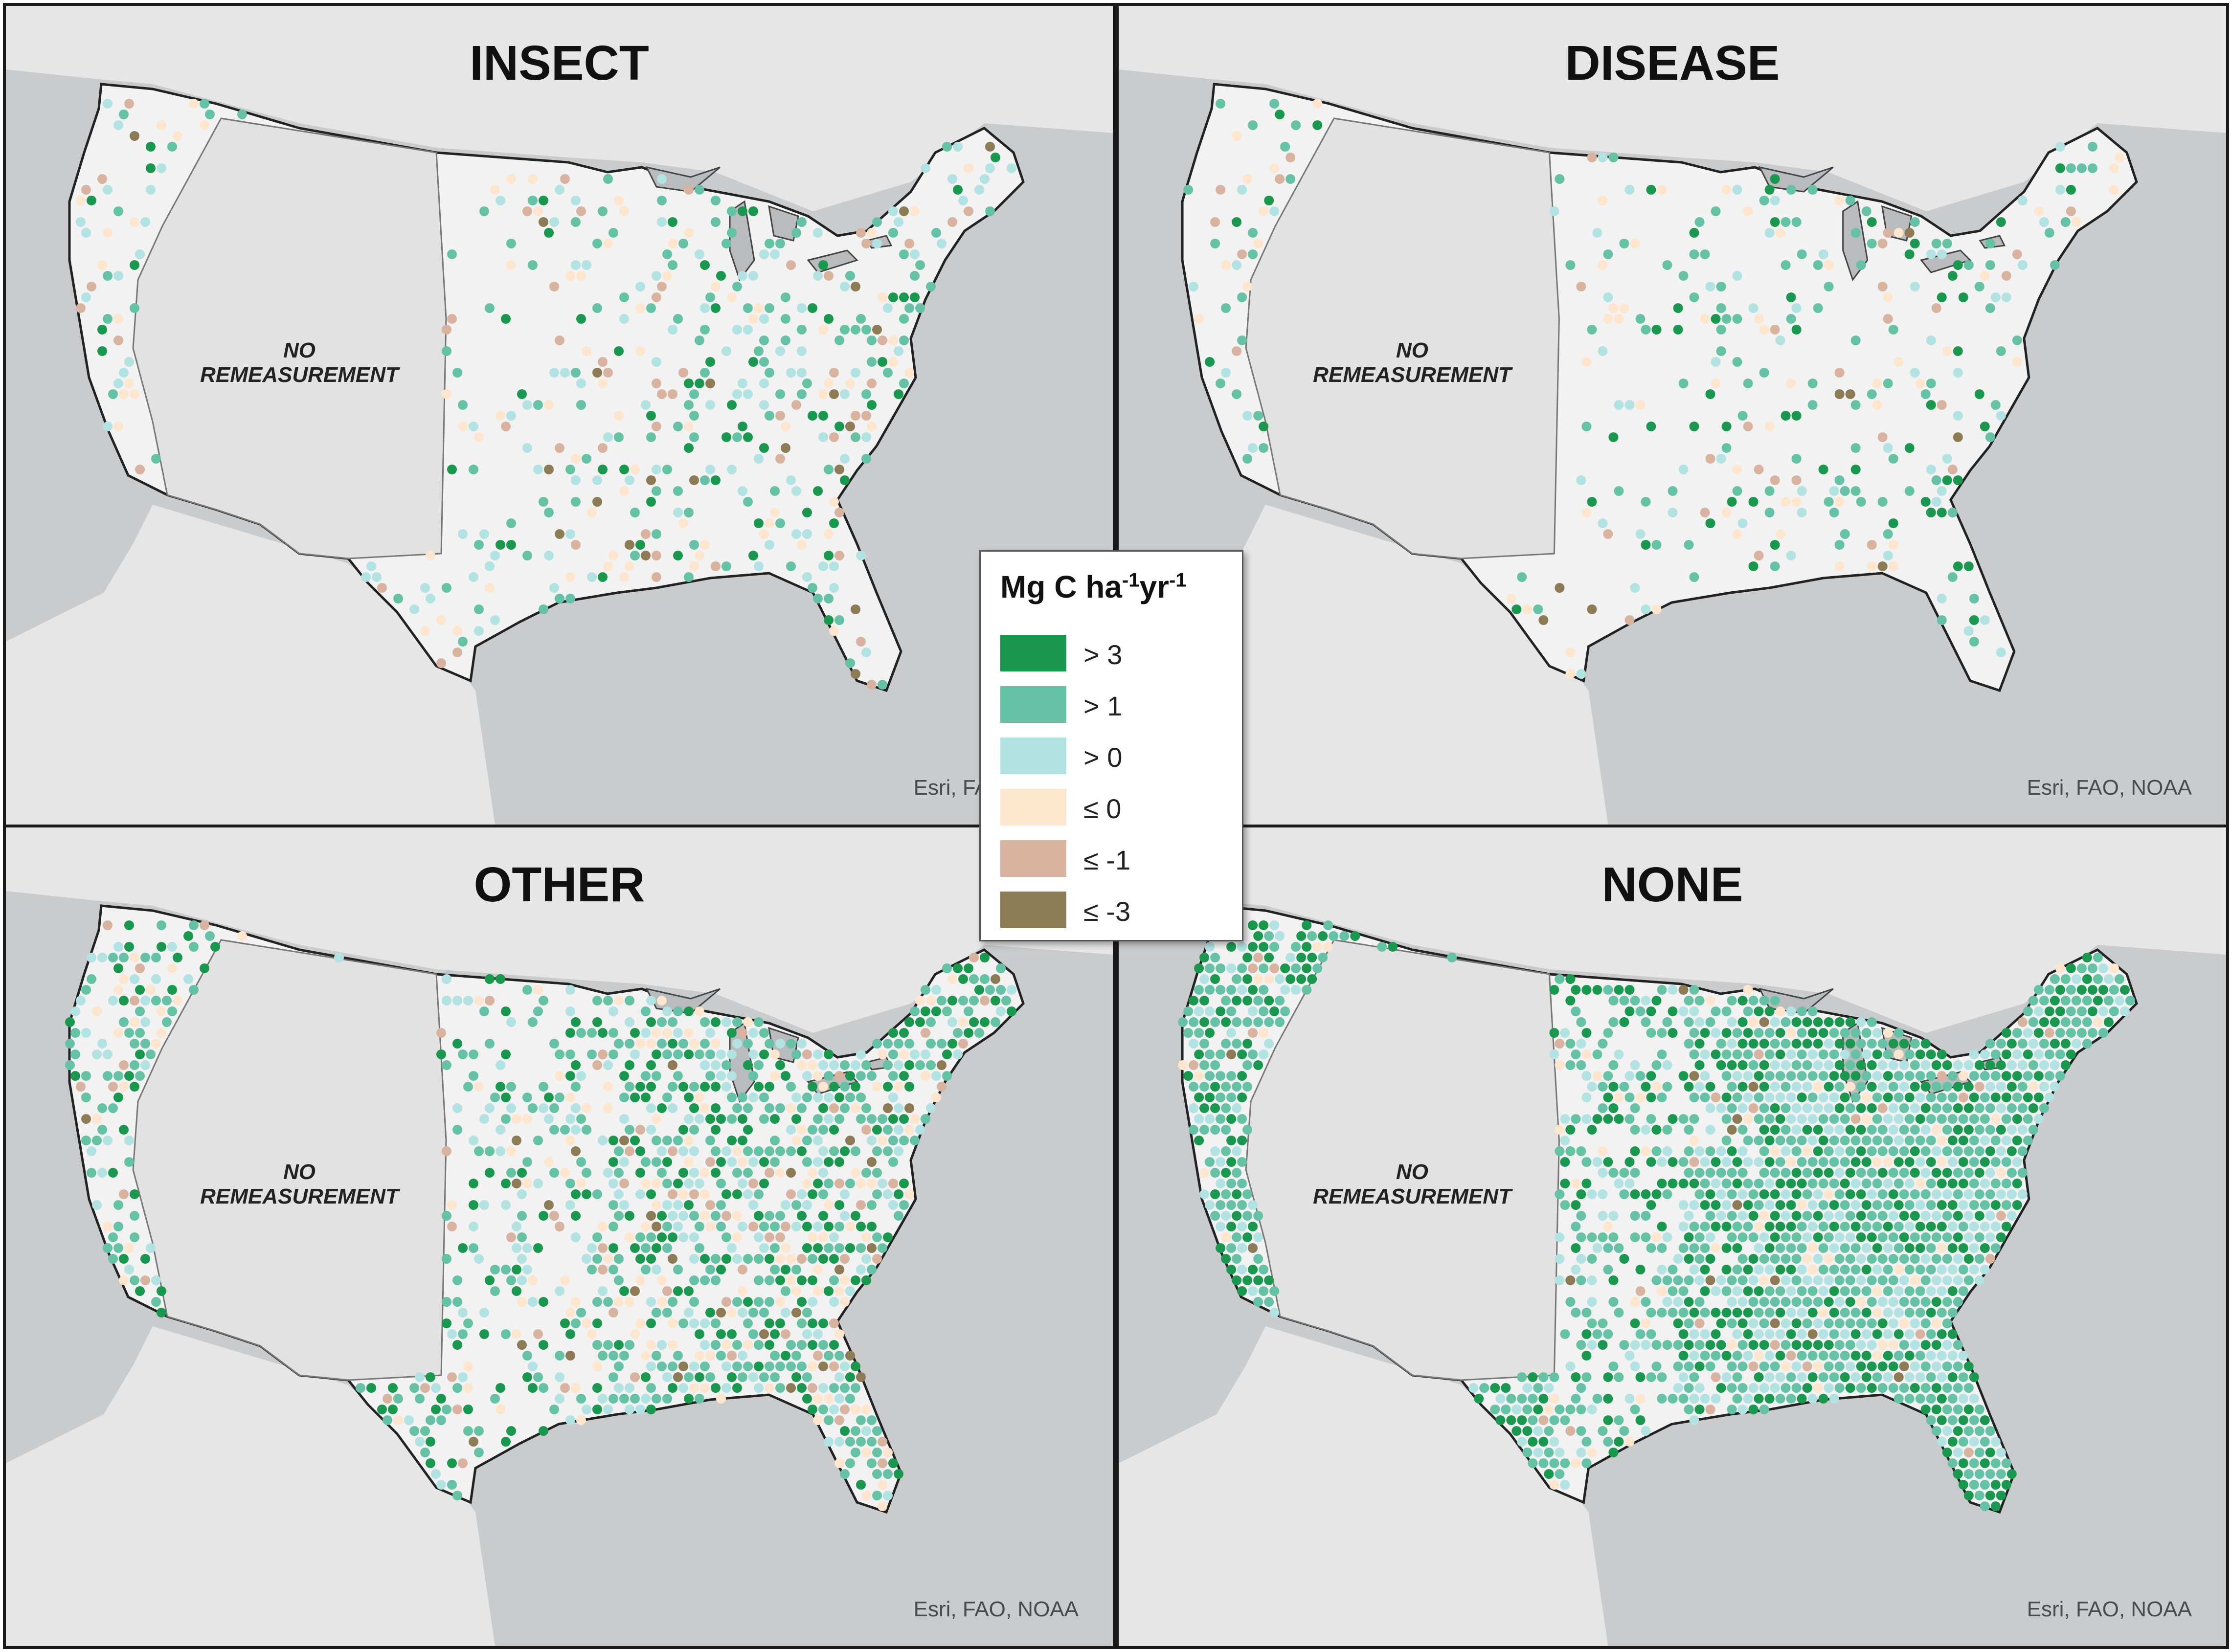 The height and width of the screenshot is (1652, 2232). I want to click on no-remeasurement-label: NO REMEASUREMENT, so click(1412, 1185).